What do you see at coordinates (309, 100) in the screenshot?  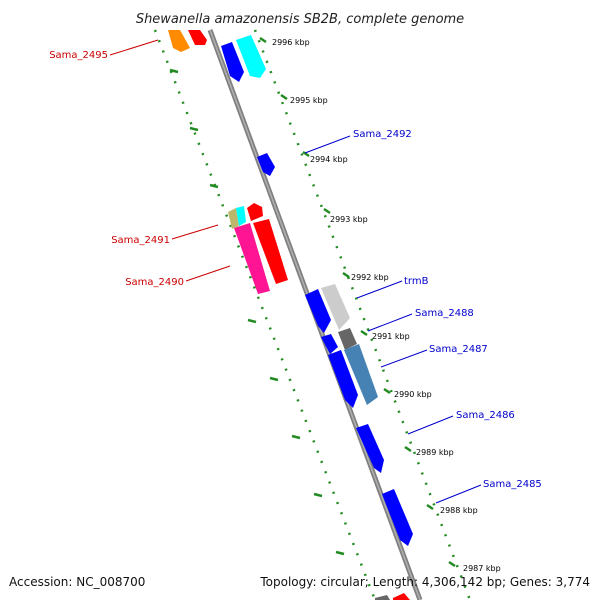 I see `kbp-label: 2995 kbp` at bounding box center [309, 100].